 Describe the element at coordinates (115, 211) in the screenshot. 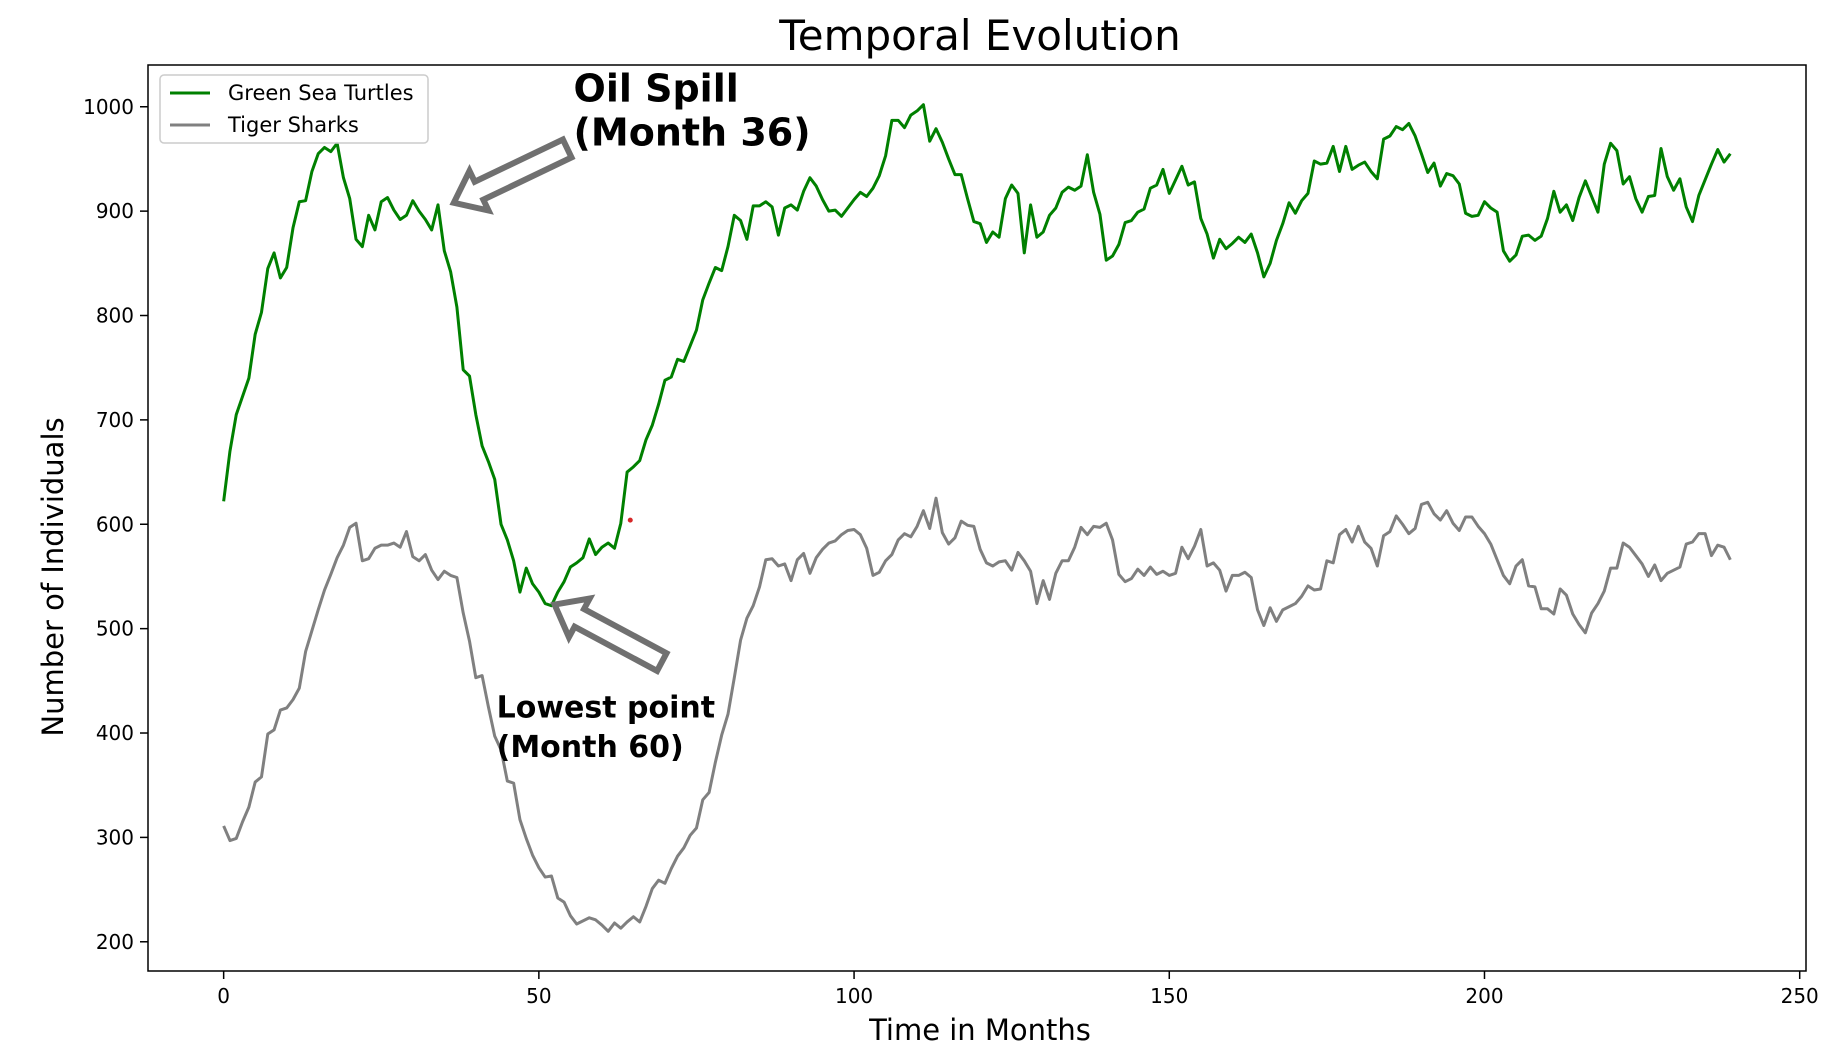

I see `y-tick-label: 900` at that location.